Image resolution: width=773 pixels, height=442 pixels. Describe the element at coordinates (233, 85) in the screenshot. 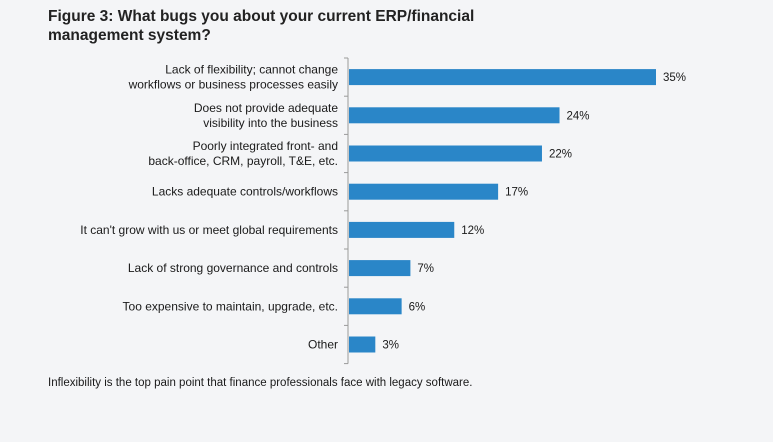

I see `category-label-line: workflows or business processes easily` at that location.